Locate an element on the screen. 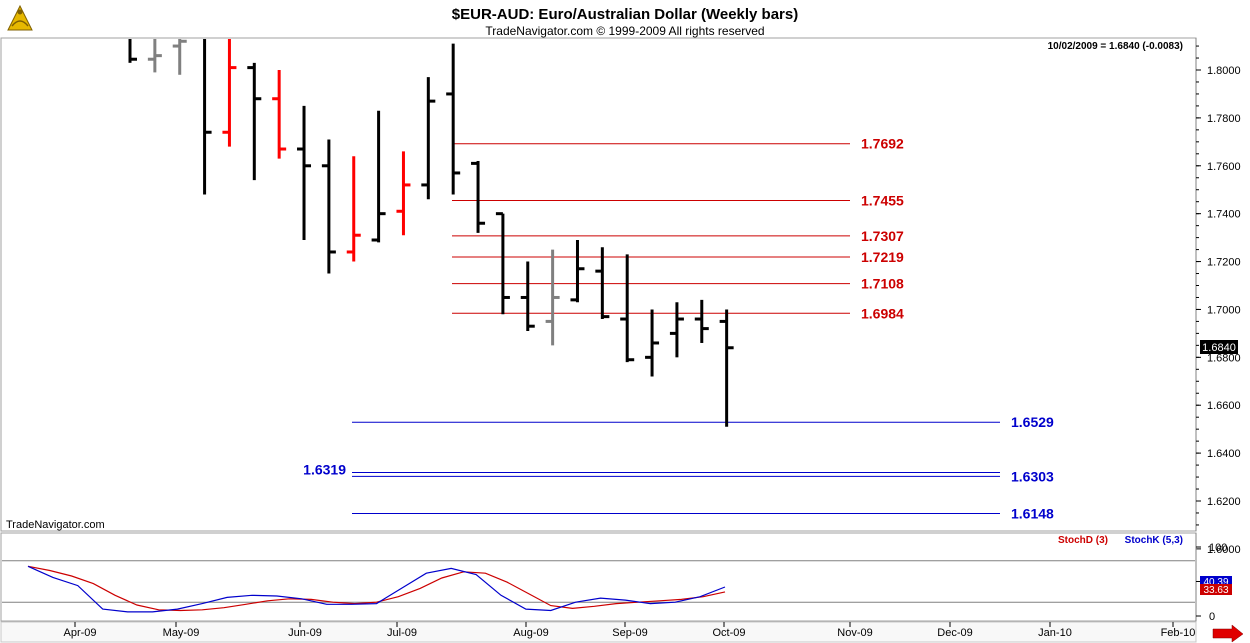 This screenshot has height=643, width=1250. sextant-logo is located at coordinates (20, 17).